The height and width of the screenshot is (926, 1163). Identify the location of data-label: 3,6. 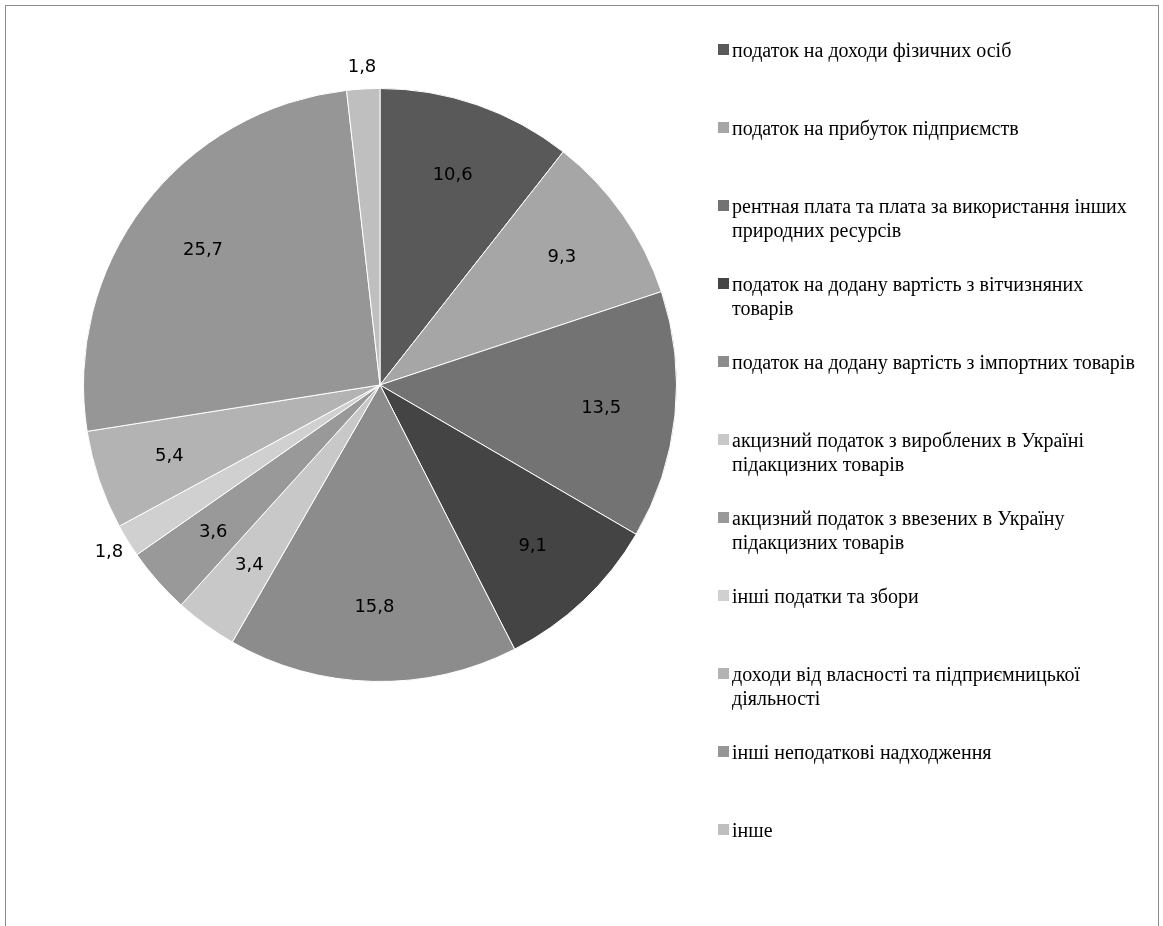
(213, 530).